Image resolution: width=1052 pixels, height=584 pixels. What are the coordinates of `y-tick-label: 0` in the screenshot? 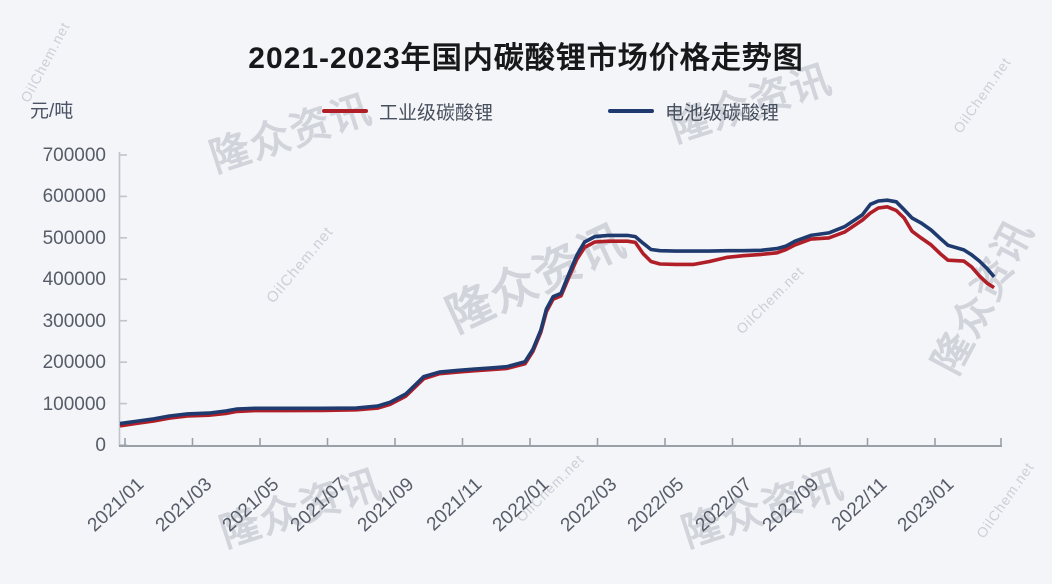 It's located at (100, 445).